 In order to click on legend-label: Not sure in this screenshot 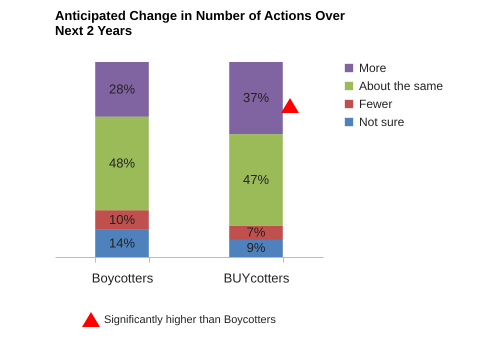, I will do `click(382, 122)`.